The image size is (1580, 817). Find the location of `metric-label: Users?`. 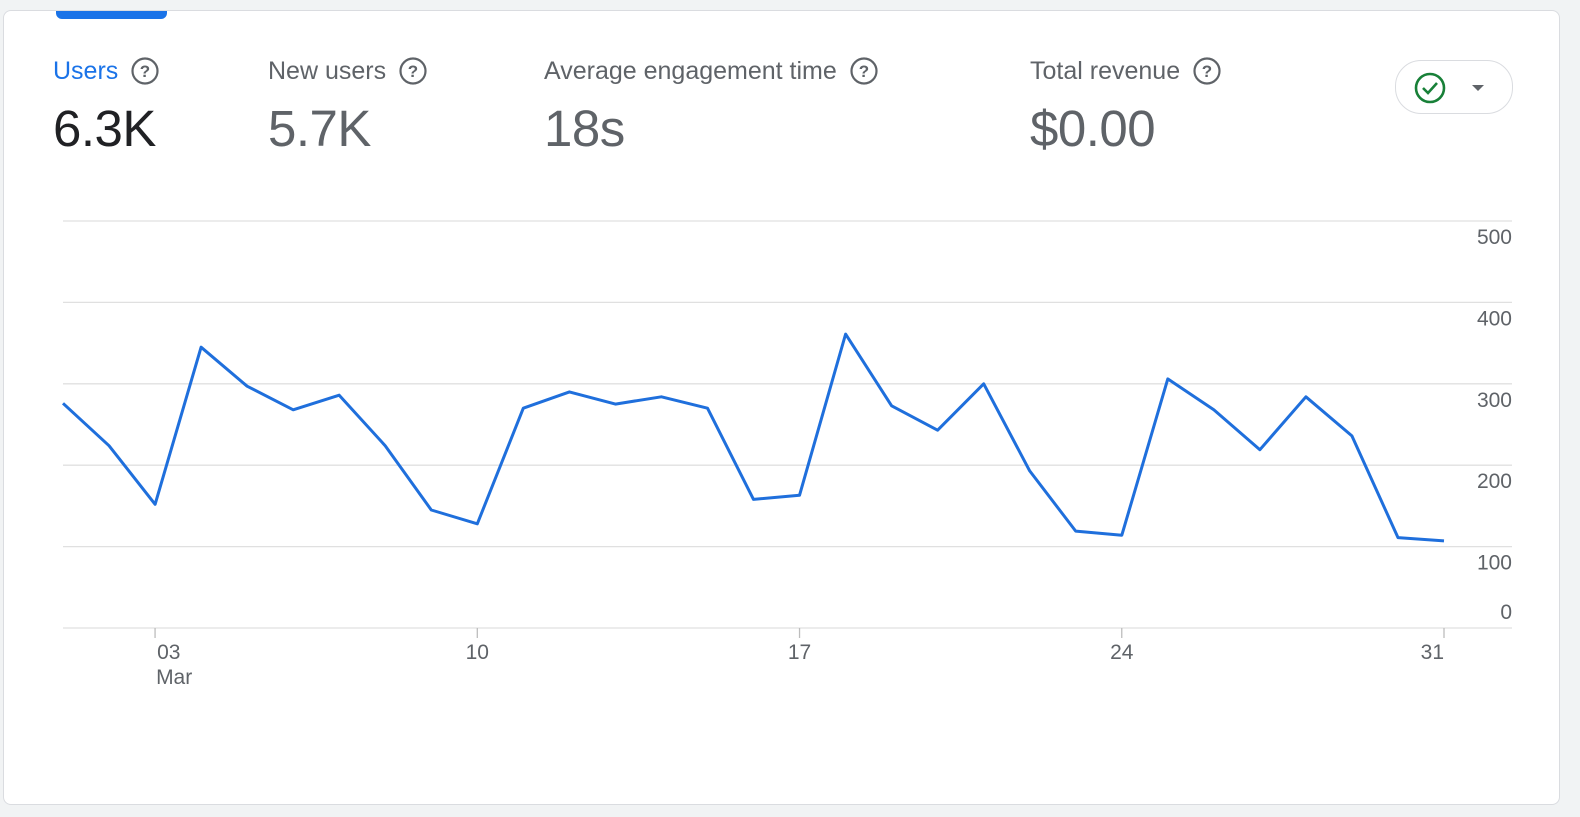

metric-label: Users? is located at coordinates (106, 71).